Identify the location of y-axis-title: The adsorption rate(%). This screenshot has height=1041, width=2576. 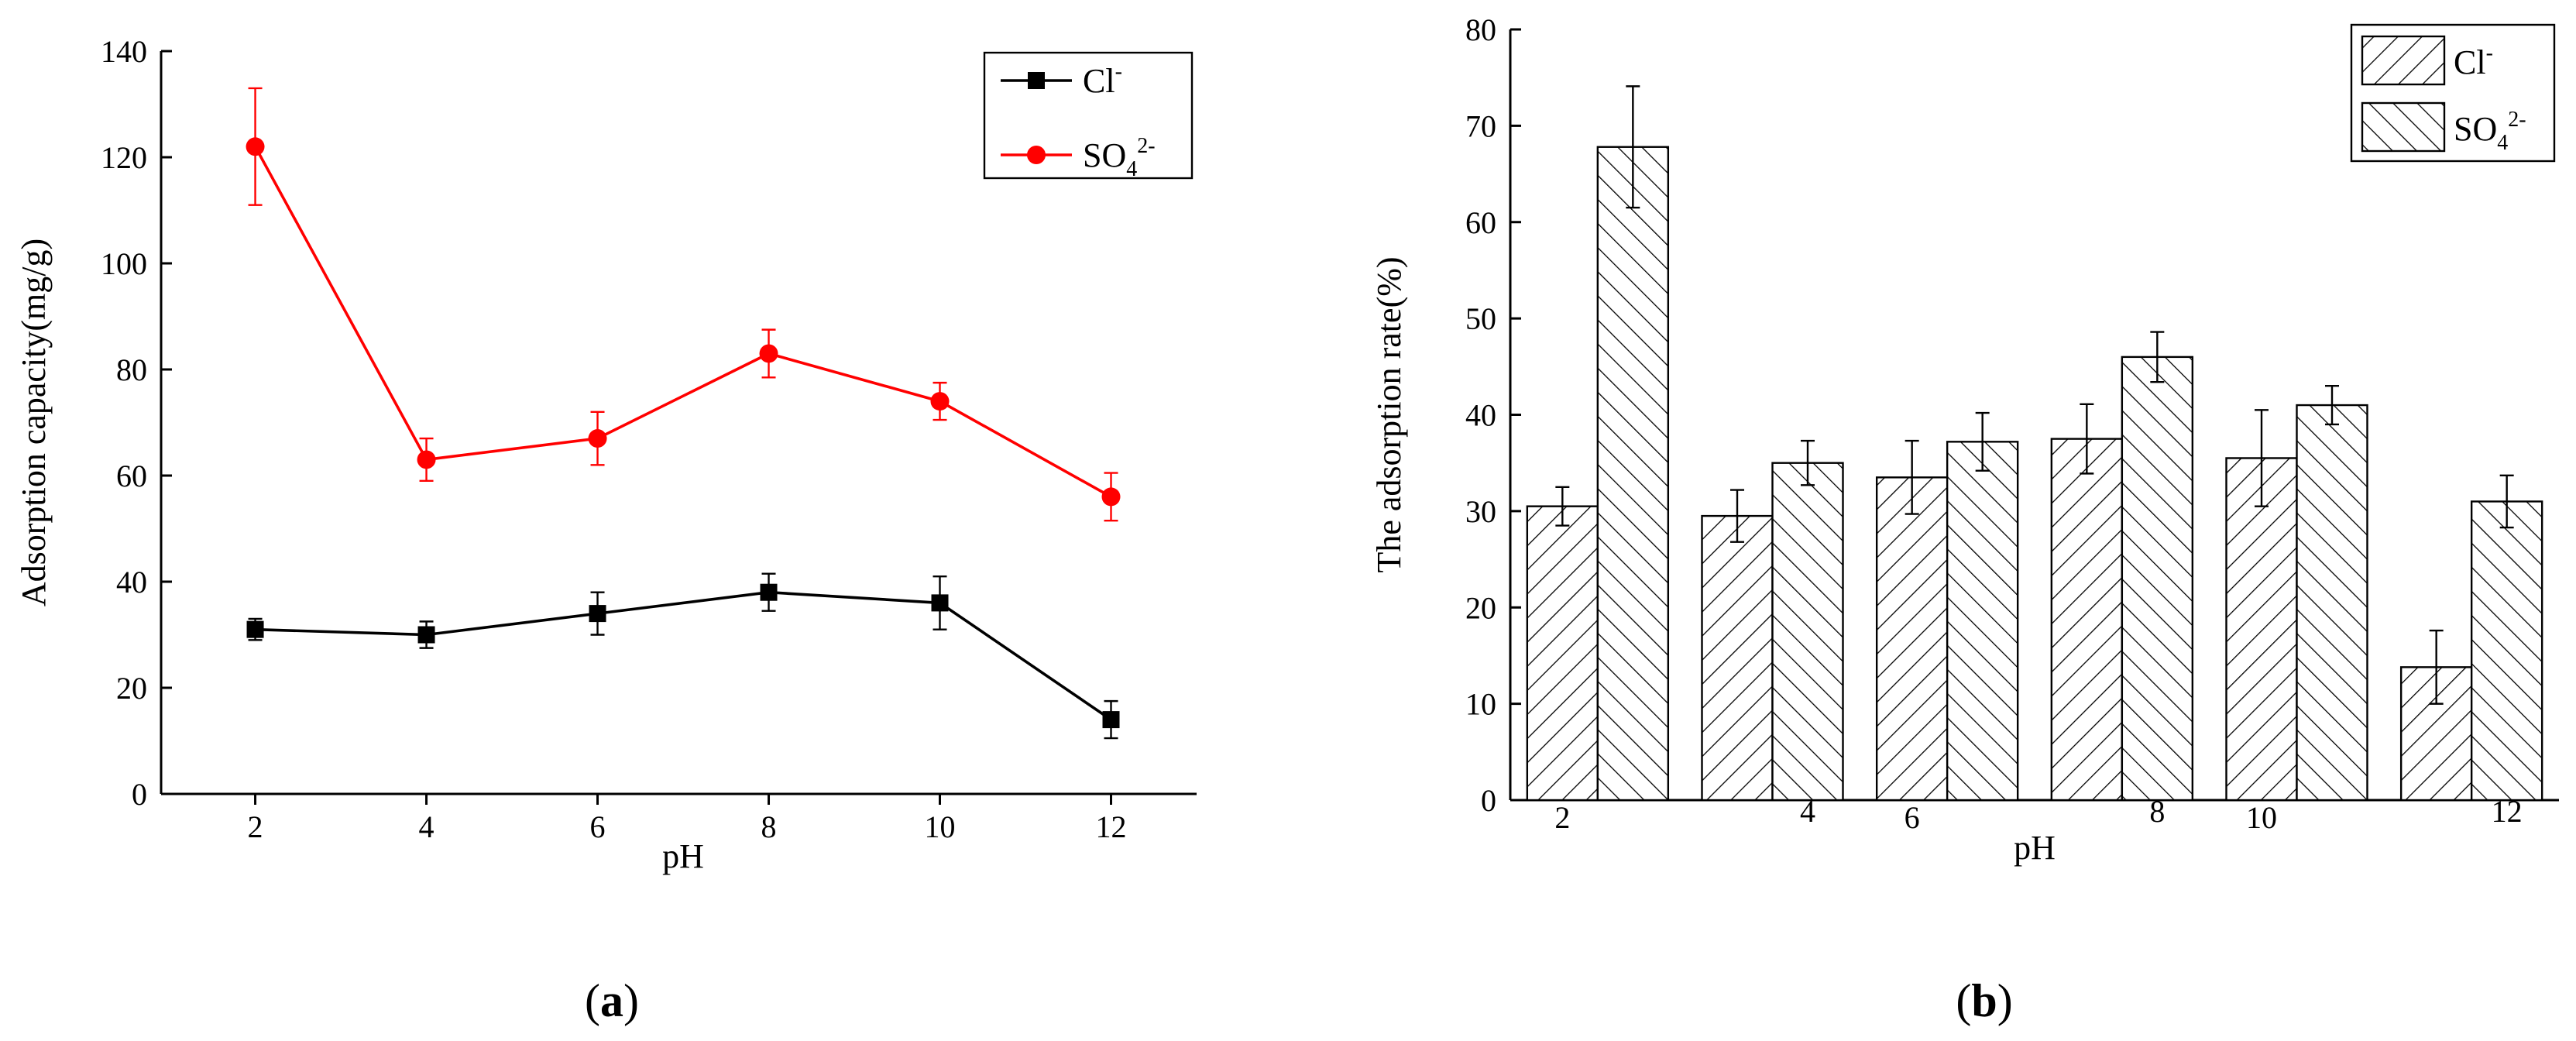
(1389, 414).